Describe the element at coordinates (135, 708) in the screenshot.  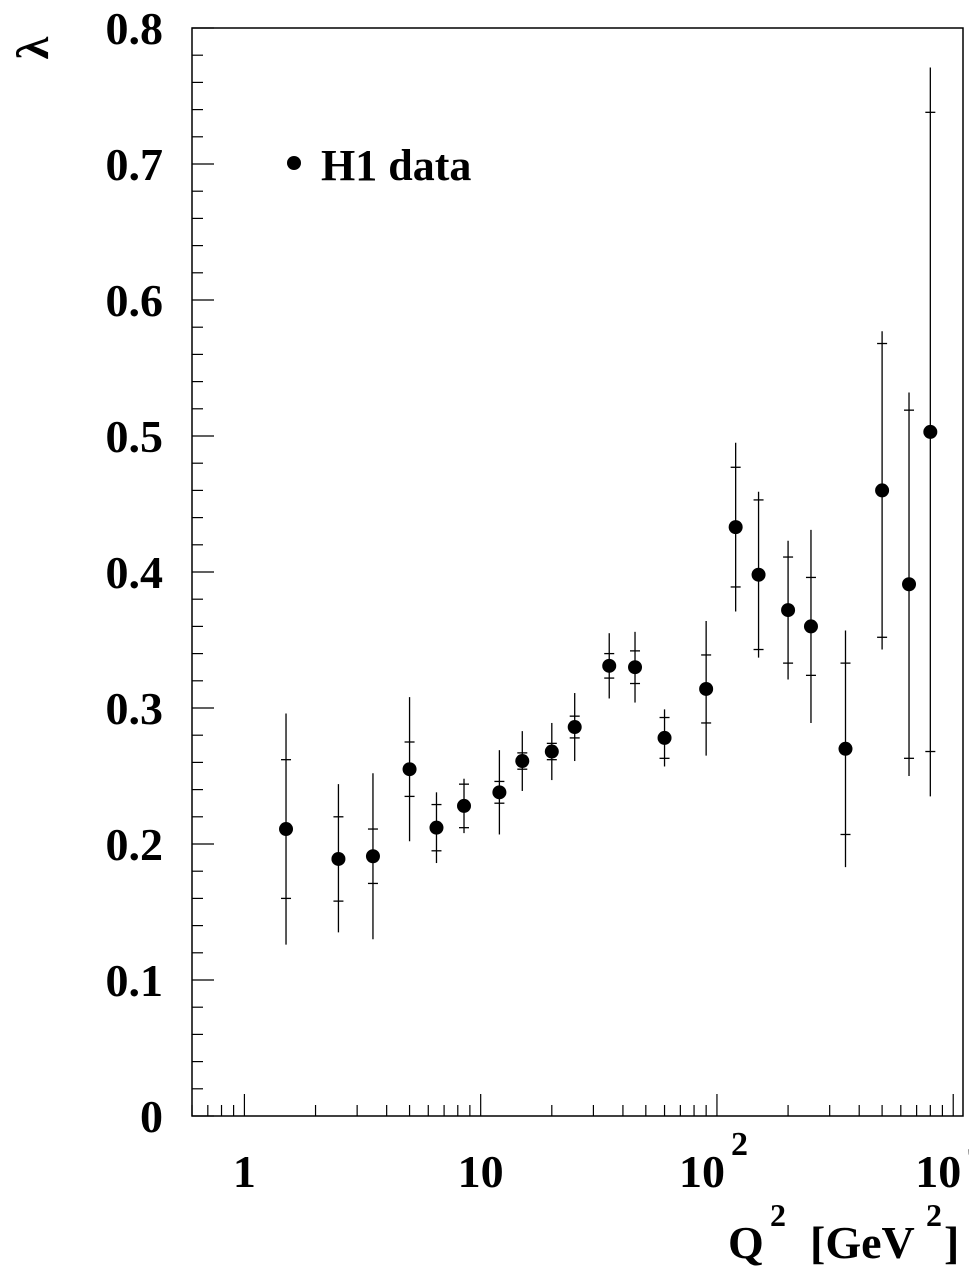
I see `y-tick-label: 0.3` at that location.